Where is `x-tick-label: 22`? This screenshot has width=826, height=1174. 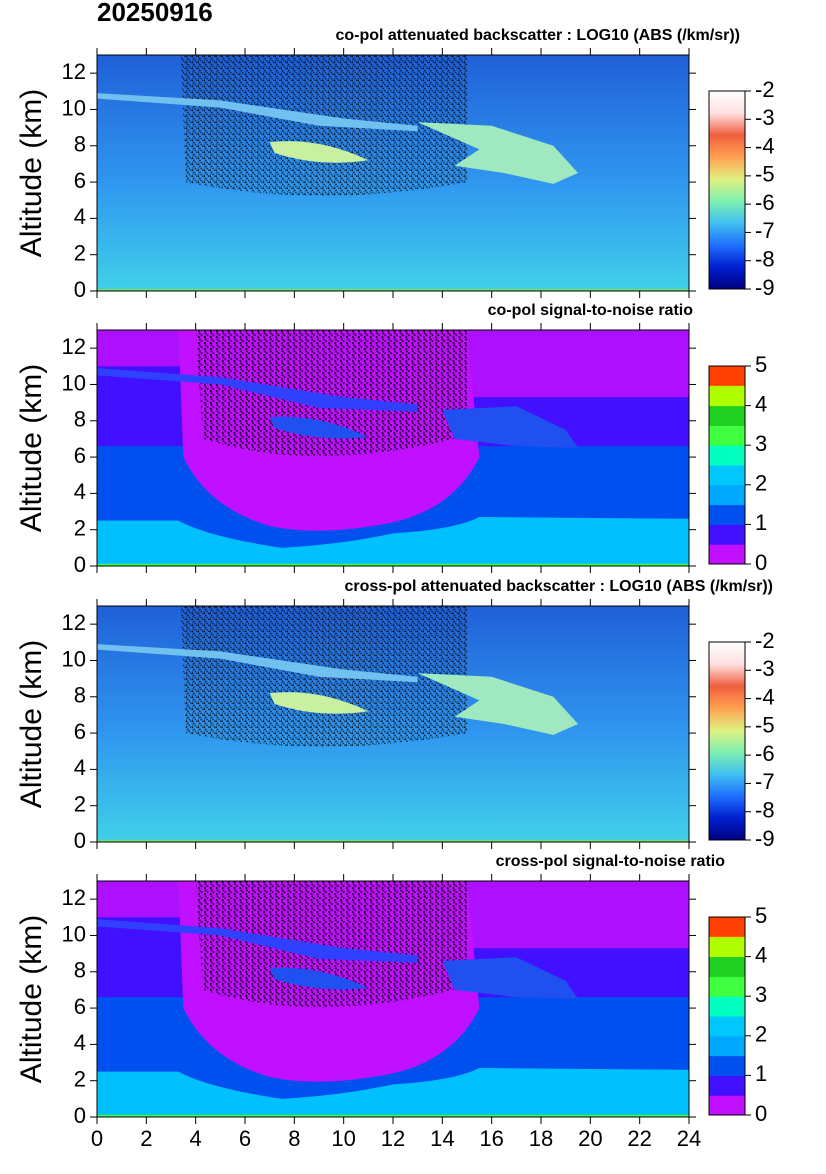 x-tick-label: 22 is located at coordinates (639, 1138).